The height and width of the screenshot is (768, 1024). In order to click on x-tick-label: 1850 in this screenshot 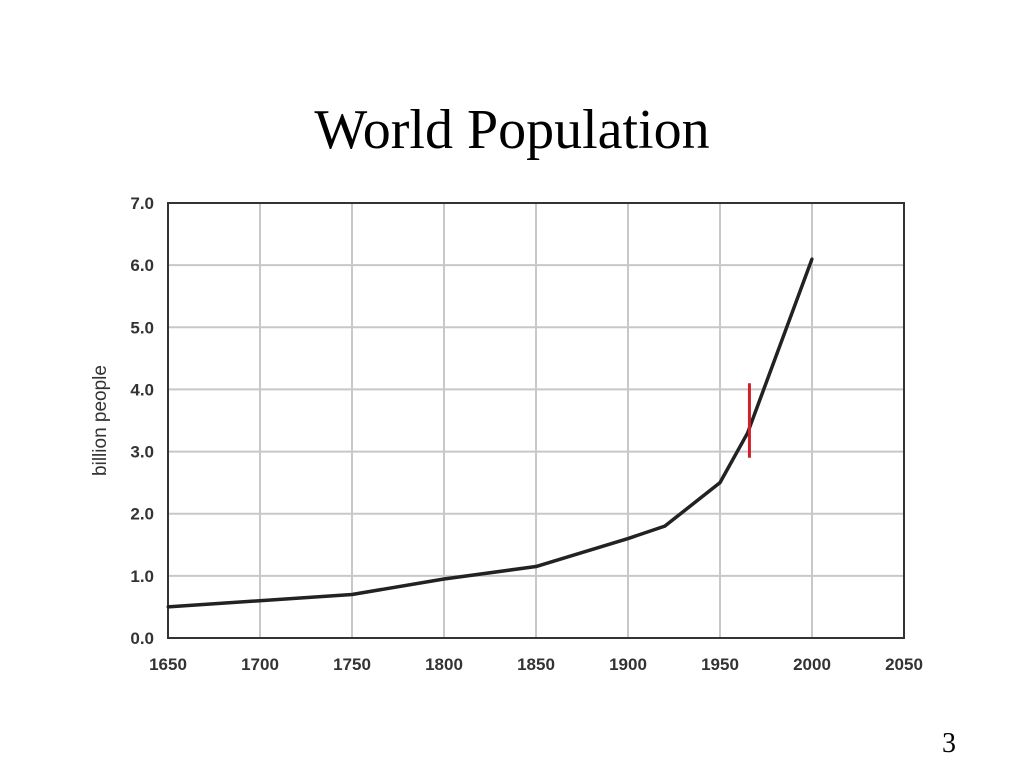, I will do `click(536, 664)`.